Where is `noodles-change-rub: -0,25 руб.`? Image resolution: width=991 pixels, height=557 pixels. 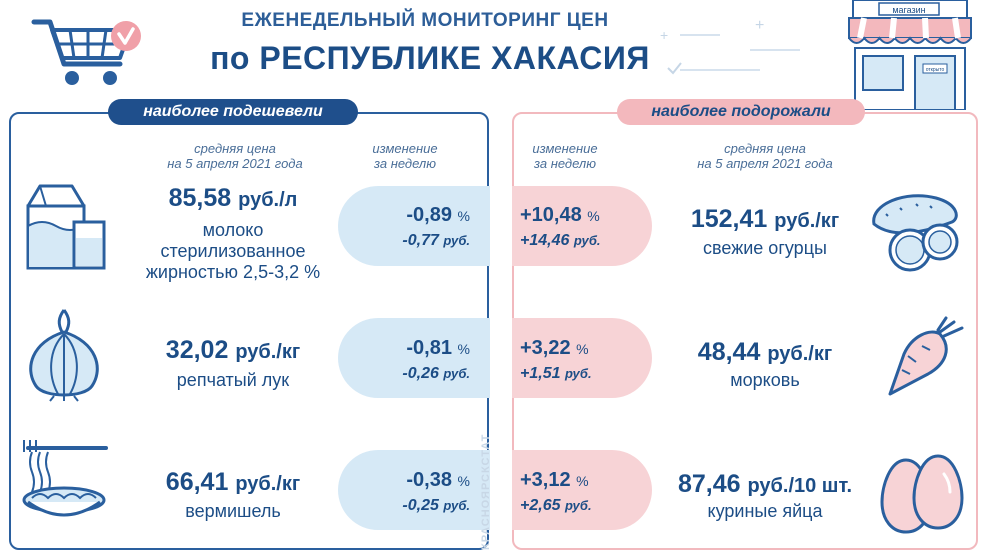
noodles-change-rub: -0,25 руб. is located at coordinates (436, 505).